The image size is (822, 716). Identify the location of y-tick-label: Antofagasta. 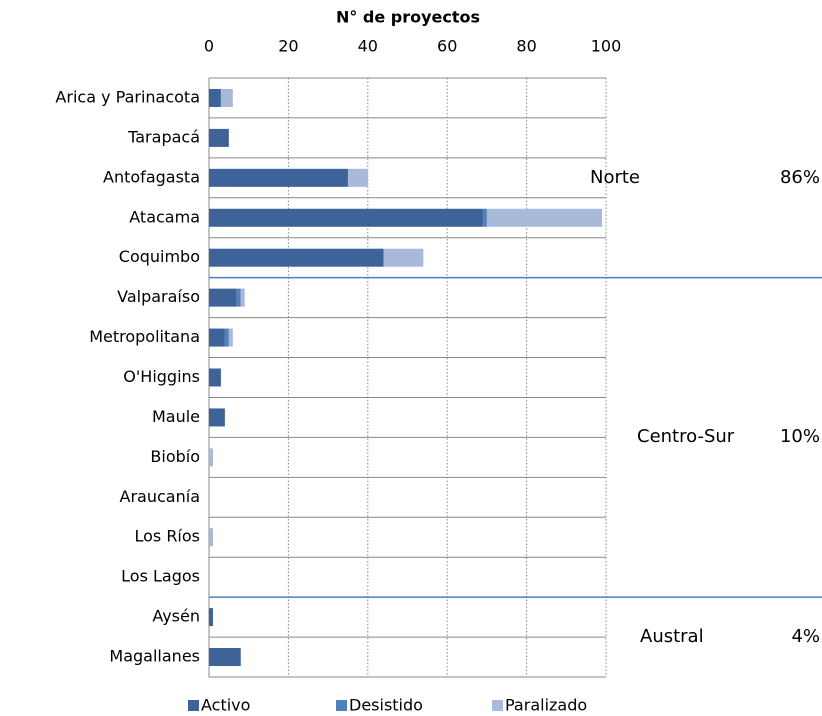
(151, 176).